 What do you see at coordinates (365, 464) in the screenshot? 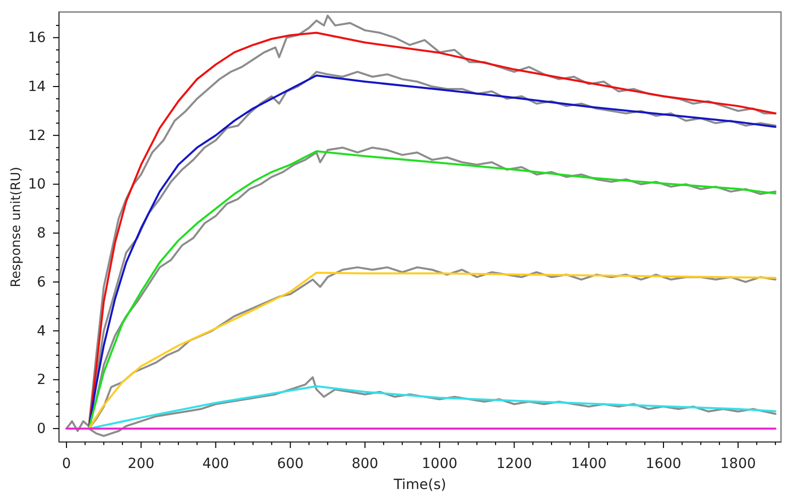
I see `x-tick-label: 800` at bounding box center [365, 464].